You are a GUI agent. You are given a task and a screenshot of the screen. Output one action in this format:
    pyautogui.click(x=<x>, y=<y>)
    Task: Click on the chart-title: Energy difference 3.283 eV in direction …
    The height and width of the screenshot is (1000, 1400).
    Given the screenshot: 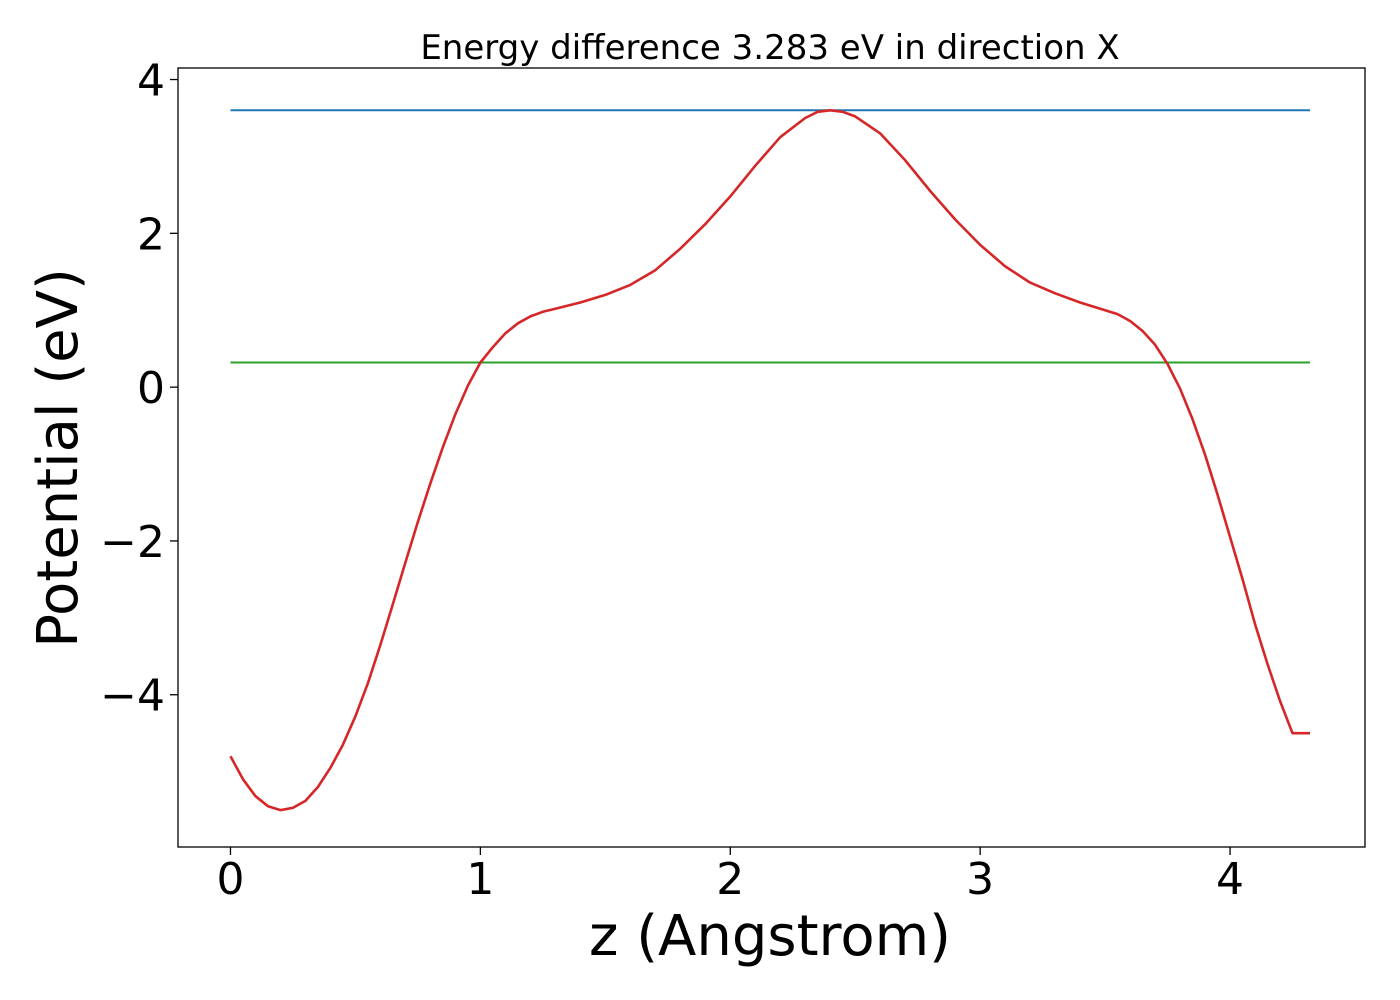 What is the action you would take?
    pyautogui.click(x=769, y=48)
    